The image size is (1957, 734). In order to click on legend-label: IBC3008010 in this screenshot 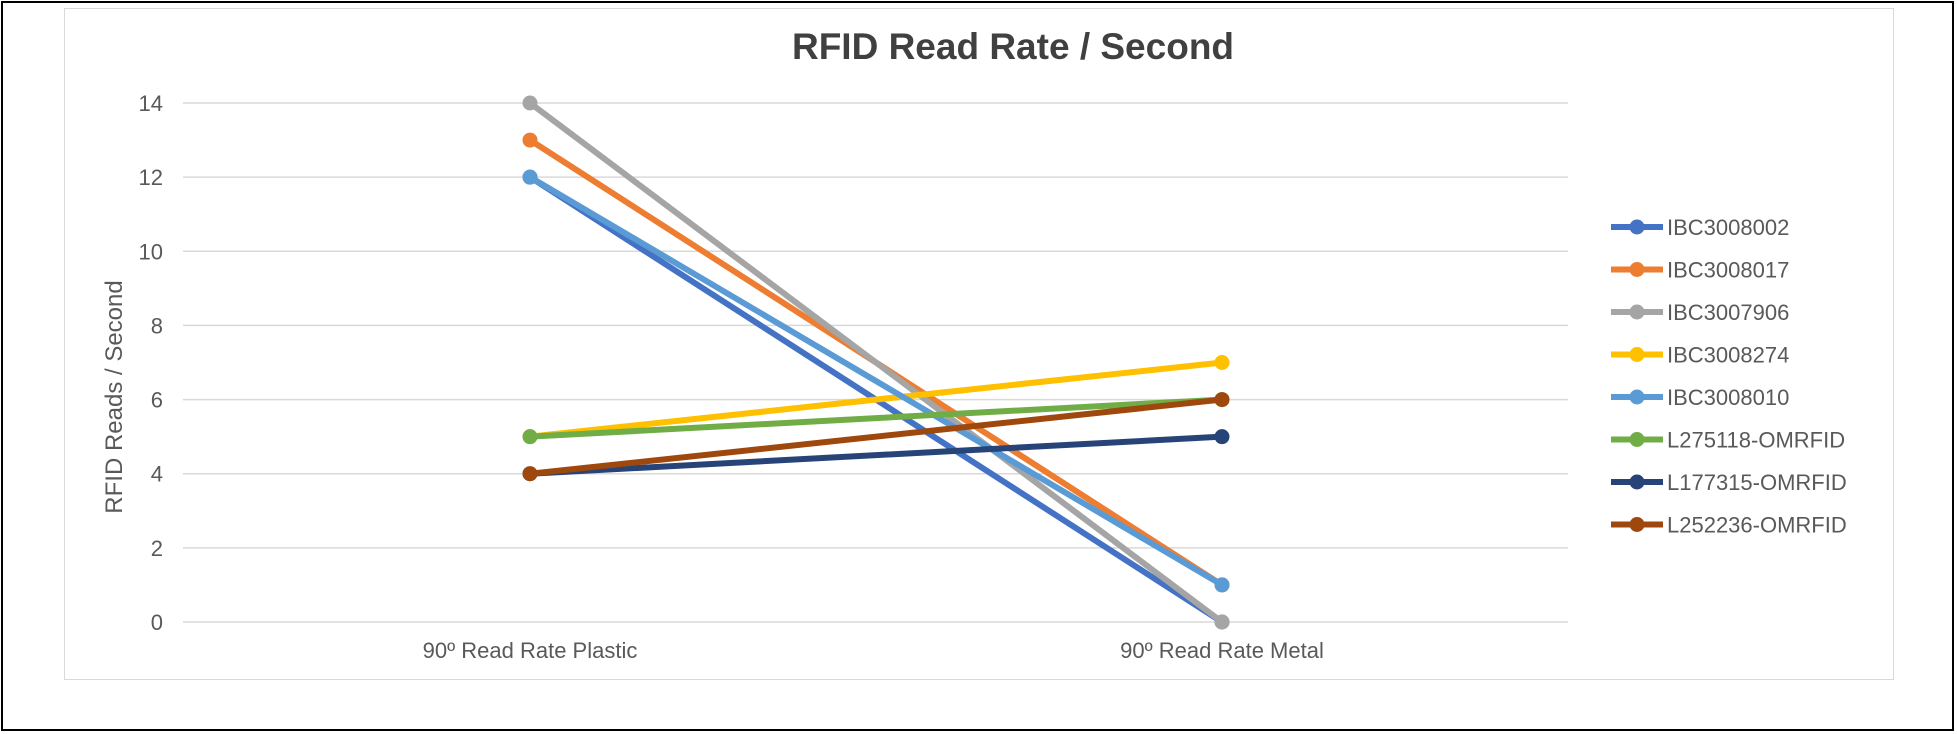, I will do `click(1728, 397)`.